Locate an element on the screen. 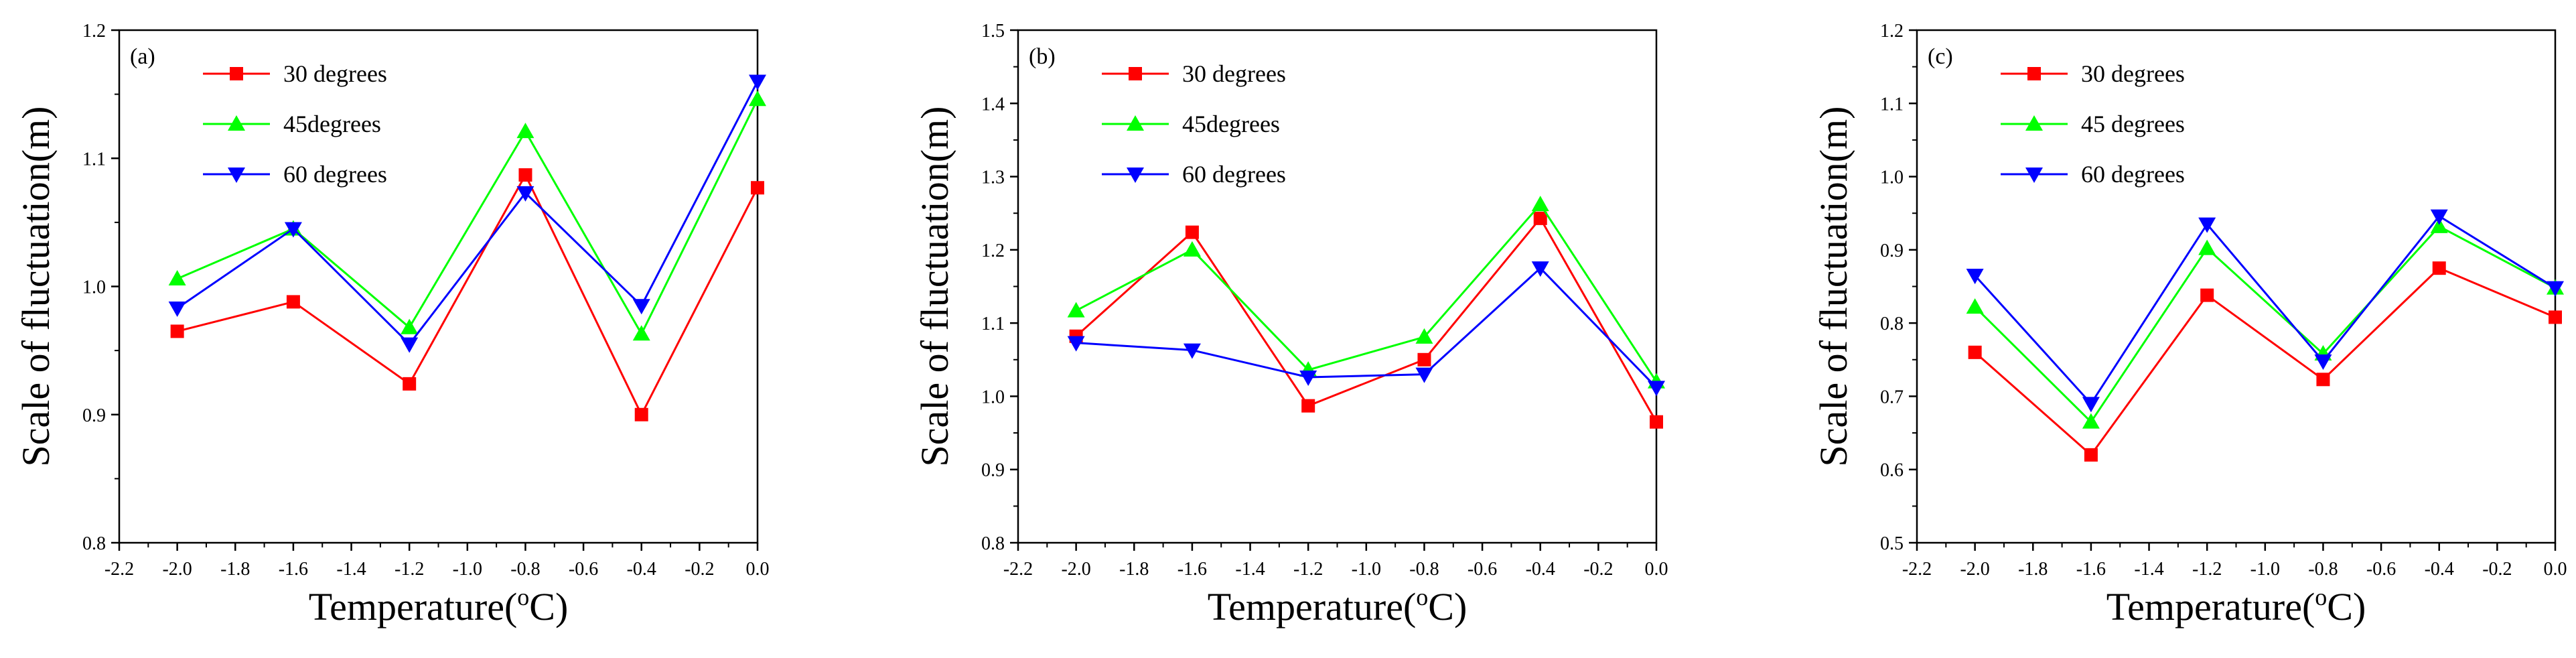  y-tick-label: 0.8 is located at coordinates (993, 543).